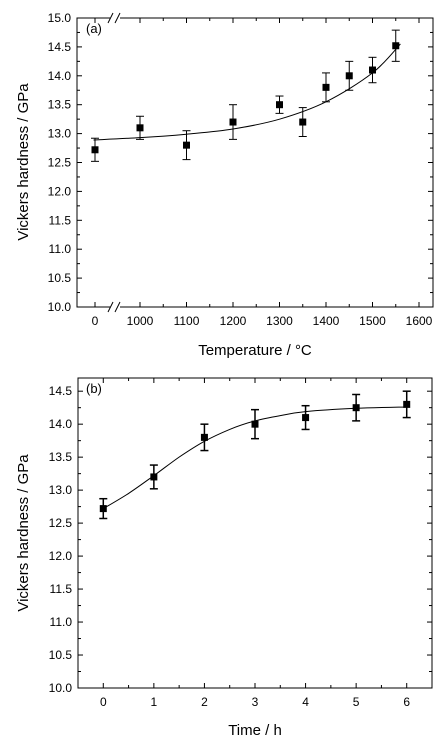  I want to click on x-tick-label-b-1: 1, so click(154, 702).